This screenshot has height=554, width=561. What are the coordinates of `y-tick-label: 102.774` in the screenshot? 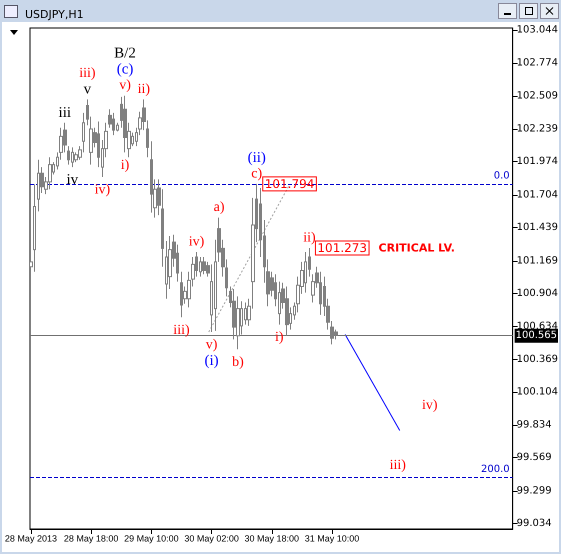 It's located at (537, 63).